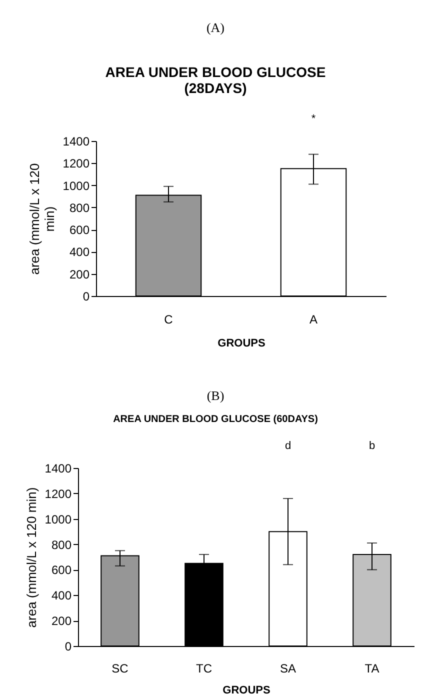  What do you see at coordinates (216, 396) in the screenshot?
I see `text: (B)` at bounding box center [216, 396].